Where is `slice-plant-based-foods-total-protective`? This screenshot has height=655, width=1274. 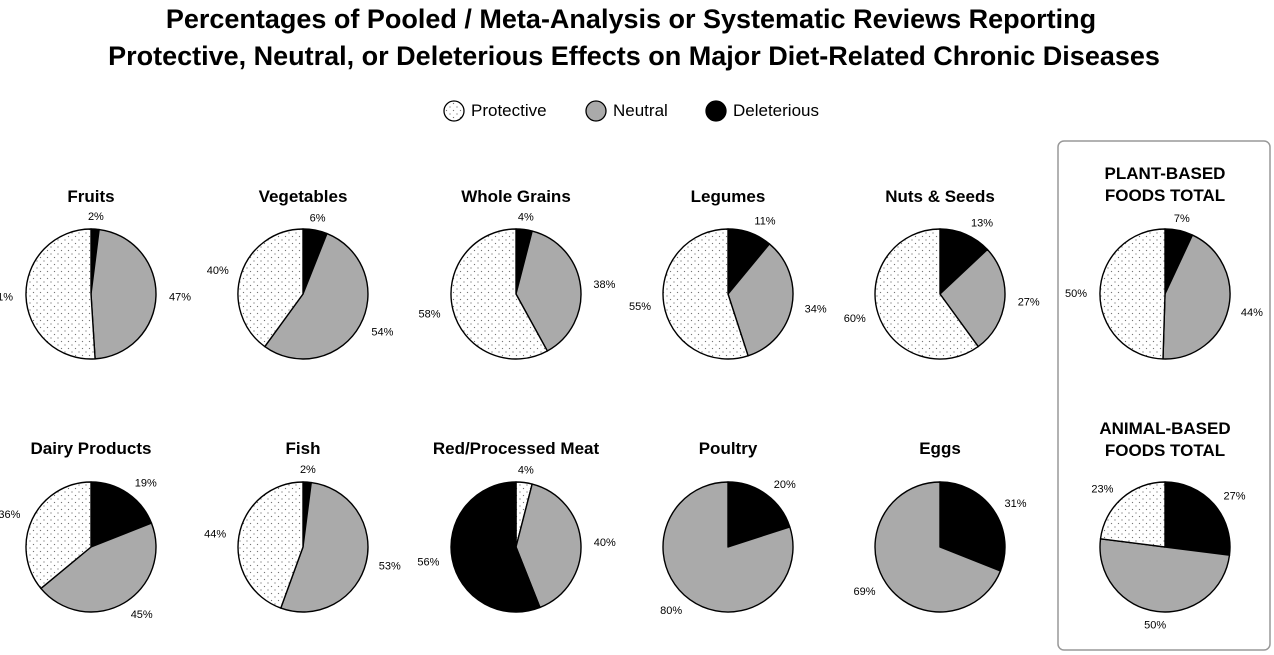
slice-plant-based-foods-total-protective is located at coordinates (1132, 294).